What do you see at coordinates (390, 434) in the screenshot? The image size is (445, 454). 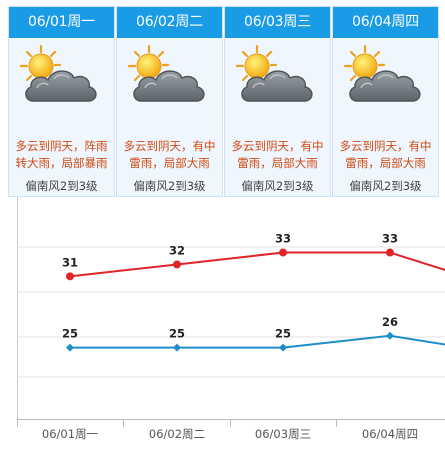 I see `x-tick-label: 06/04周四` at bounding box center [390, 434].